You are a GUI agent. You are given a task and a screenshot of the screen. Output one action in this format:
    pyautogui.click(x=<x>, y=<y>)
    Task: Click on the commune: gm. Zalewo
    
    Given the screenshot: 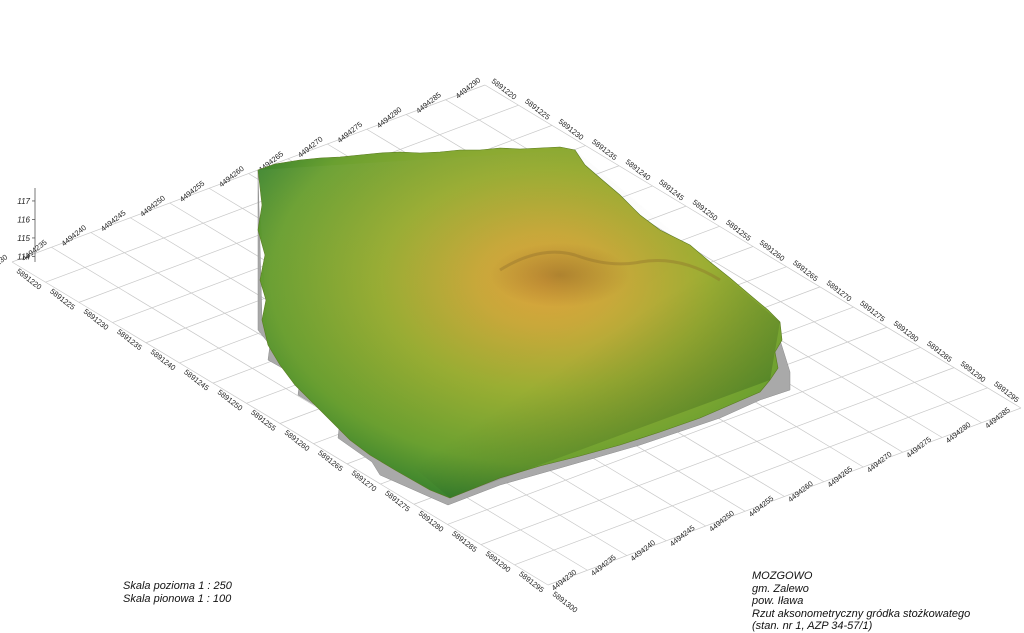 What is the action you would take?
    pyautogui.click(x=780, y=588)
    